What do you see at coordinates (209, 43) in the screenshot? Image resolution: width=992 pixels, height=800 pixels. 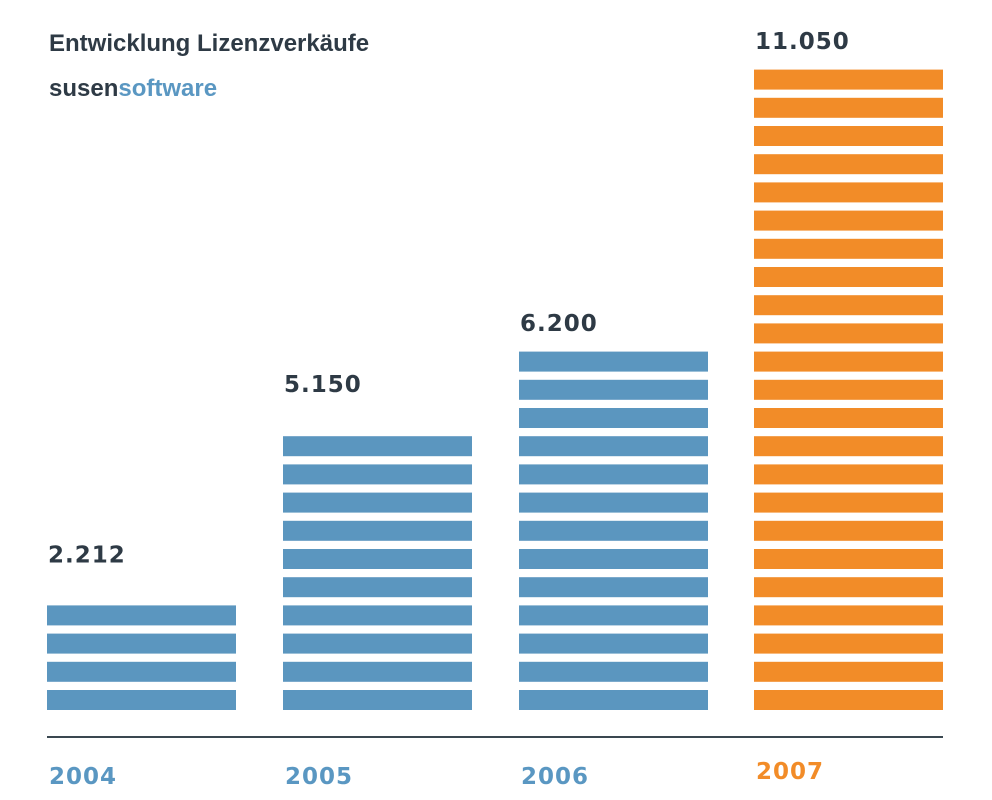 I see `chart-title: Entwicklung Lizenzverkäufe` at bounding box center [209, 43].